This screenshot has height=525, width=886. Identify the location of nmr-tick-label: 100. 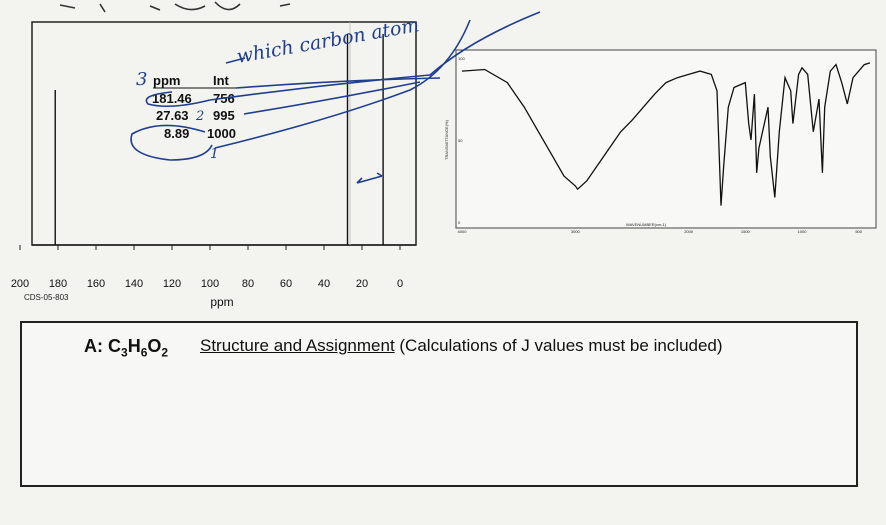
(210, 284).